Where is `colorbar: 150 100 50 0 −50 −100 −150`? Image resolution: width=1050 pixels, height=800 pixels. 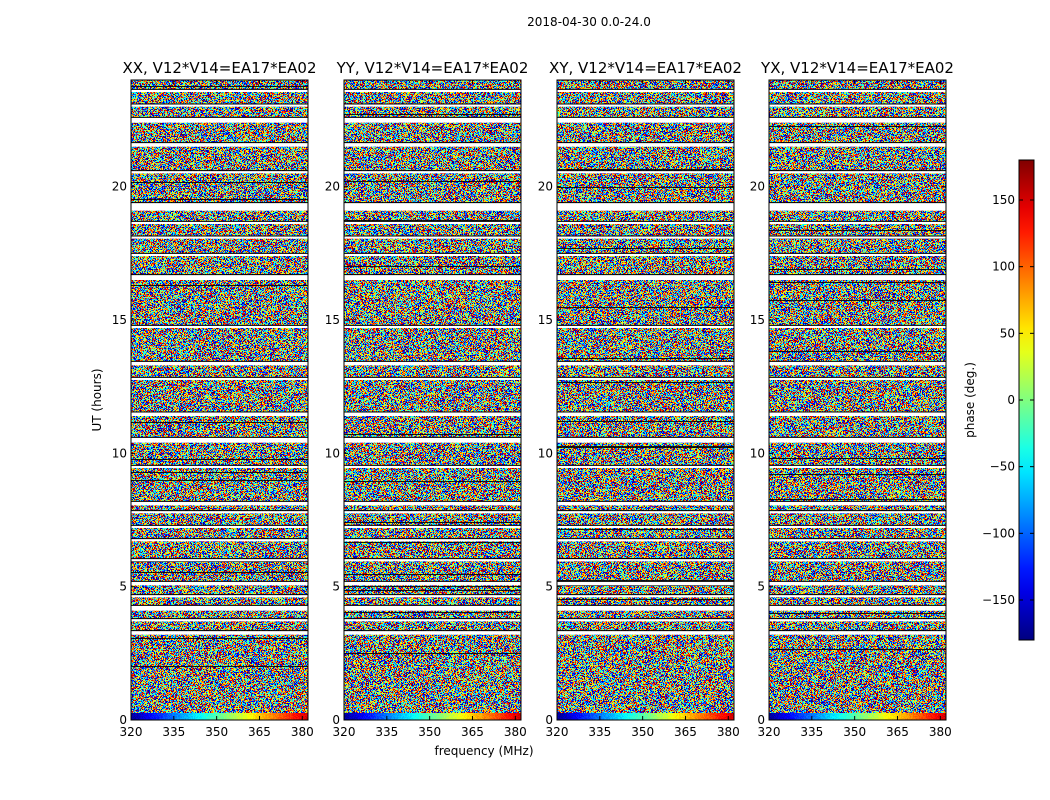
colorbar: 150 100 50 0 −50 −100 −150 is located at coordinates (1008, 400).